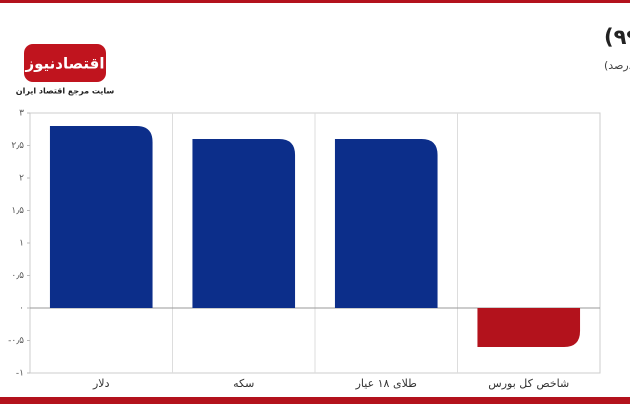 The height and width of the screenshot is (404, 630). Describe the element at coordinates (21, 114) in the screenshot. I see `y-tick-label: ۳` at that location.